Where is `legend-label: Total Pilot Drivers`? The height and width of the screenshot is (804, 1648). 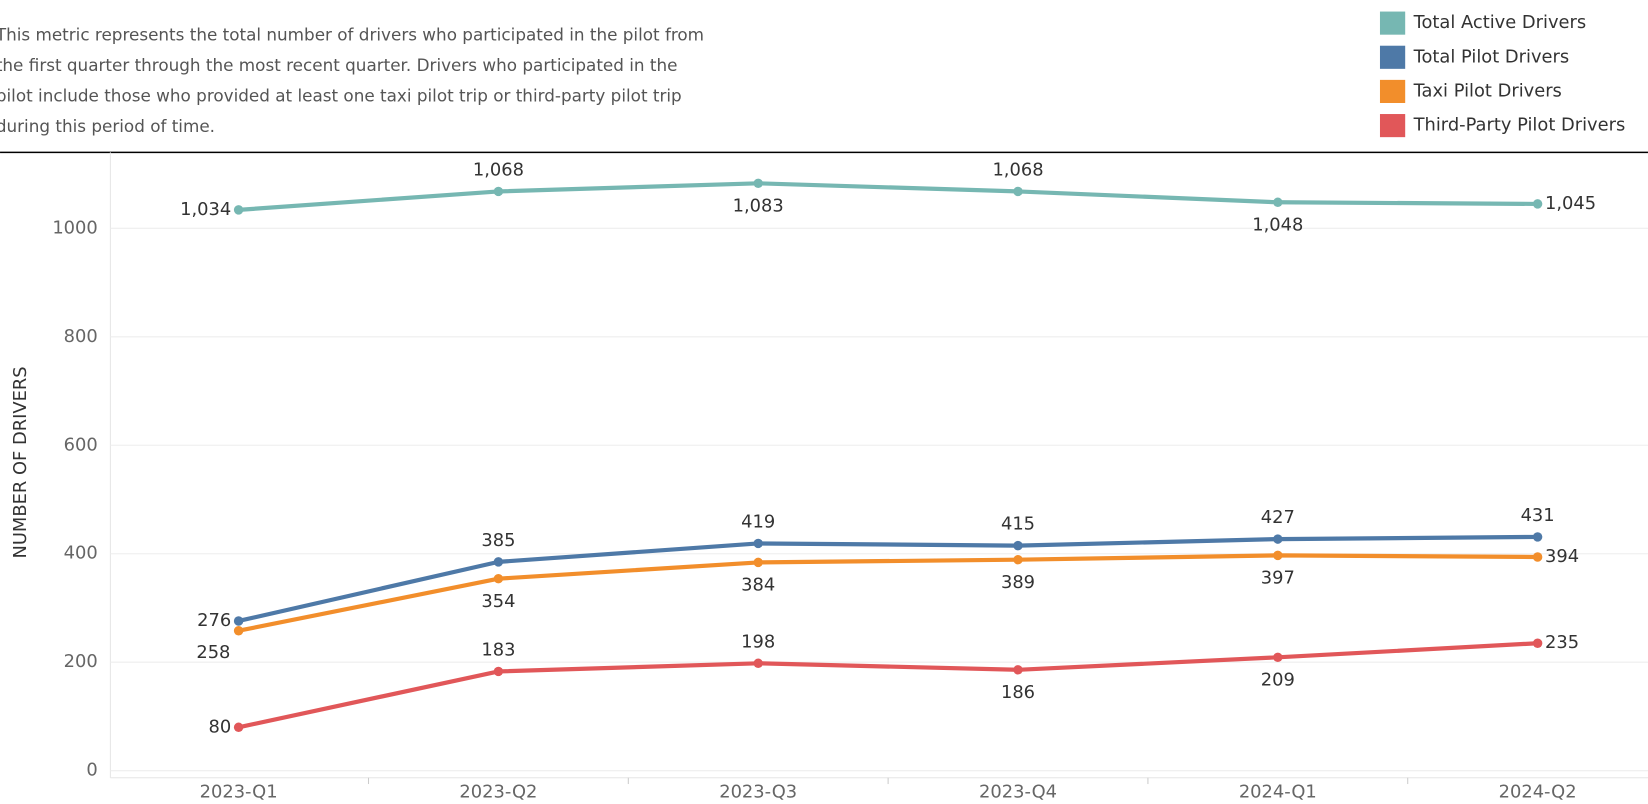
legend-label: Total Pilot Drivers is located at coordinates (1491, 56).